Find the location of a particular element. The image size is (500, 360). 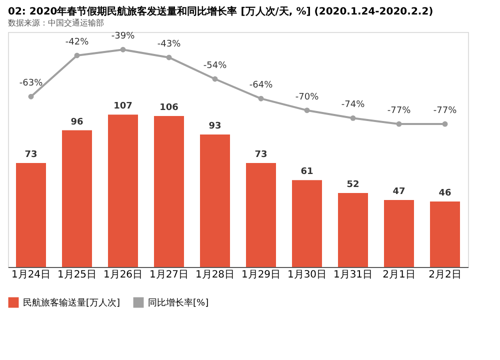

x-tick-label: 2月2日 is located at coordinates (445, 275).